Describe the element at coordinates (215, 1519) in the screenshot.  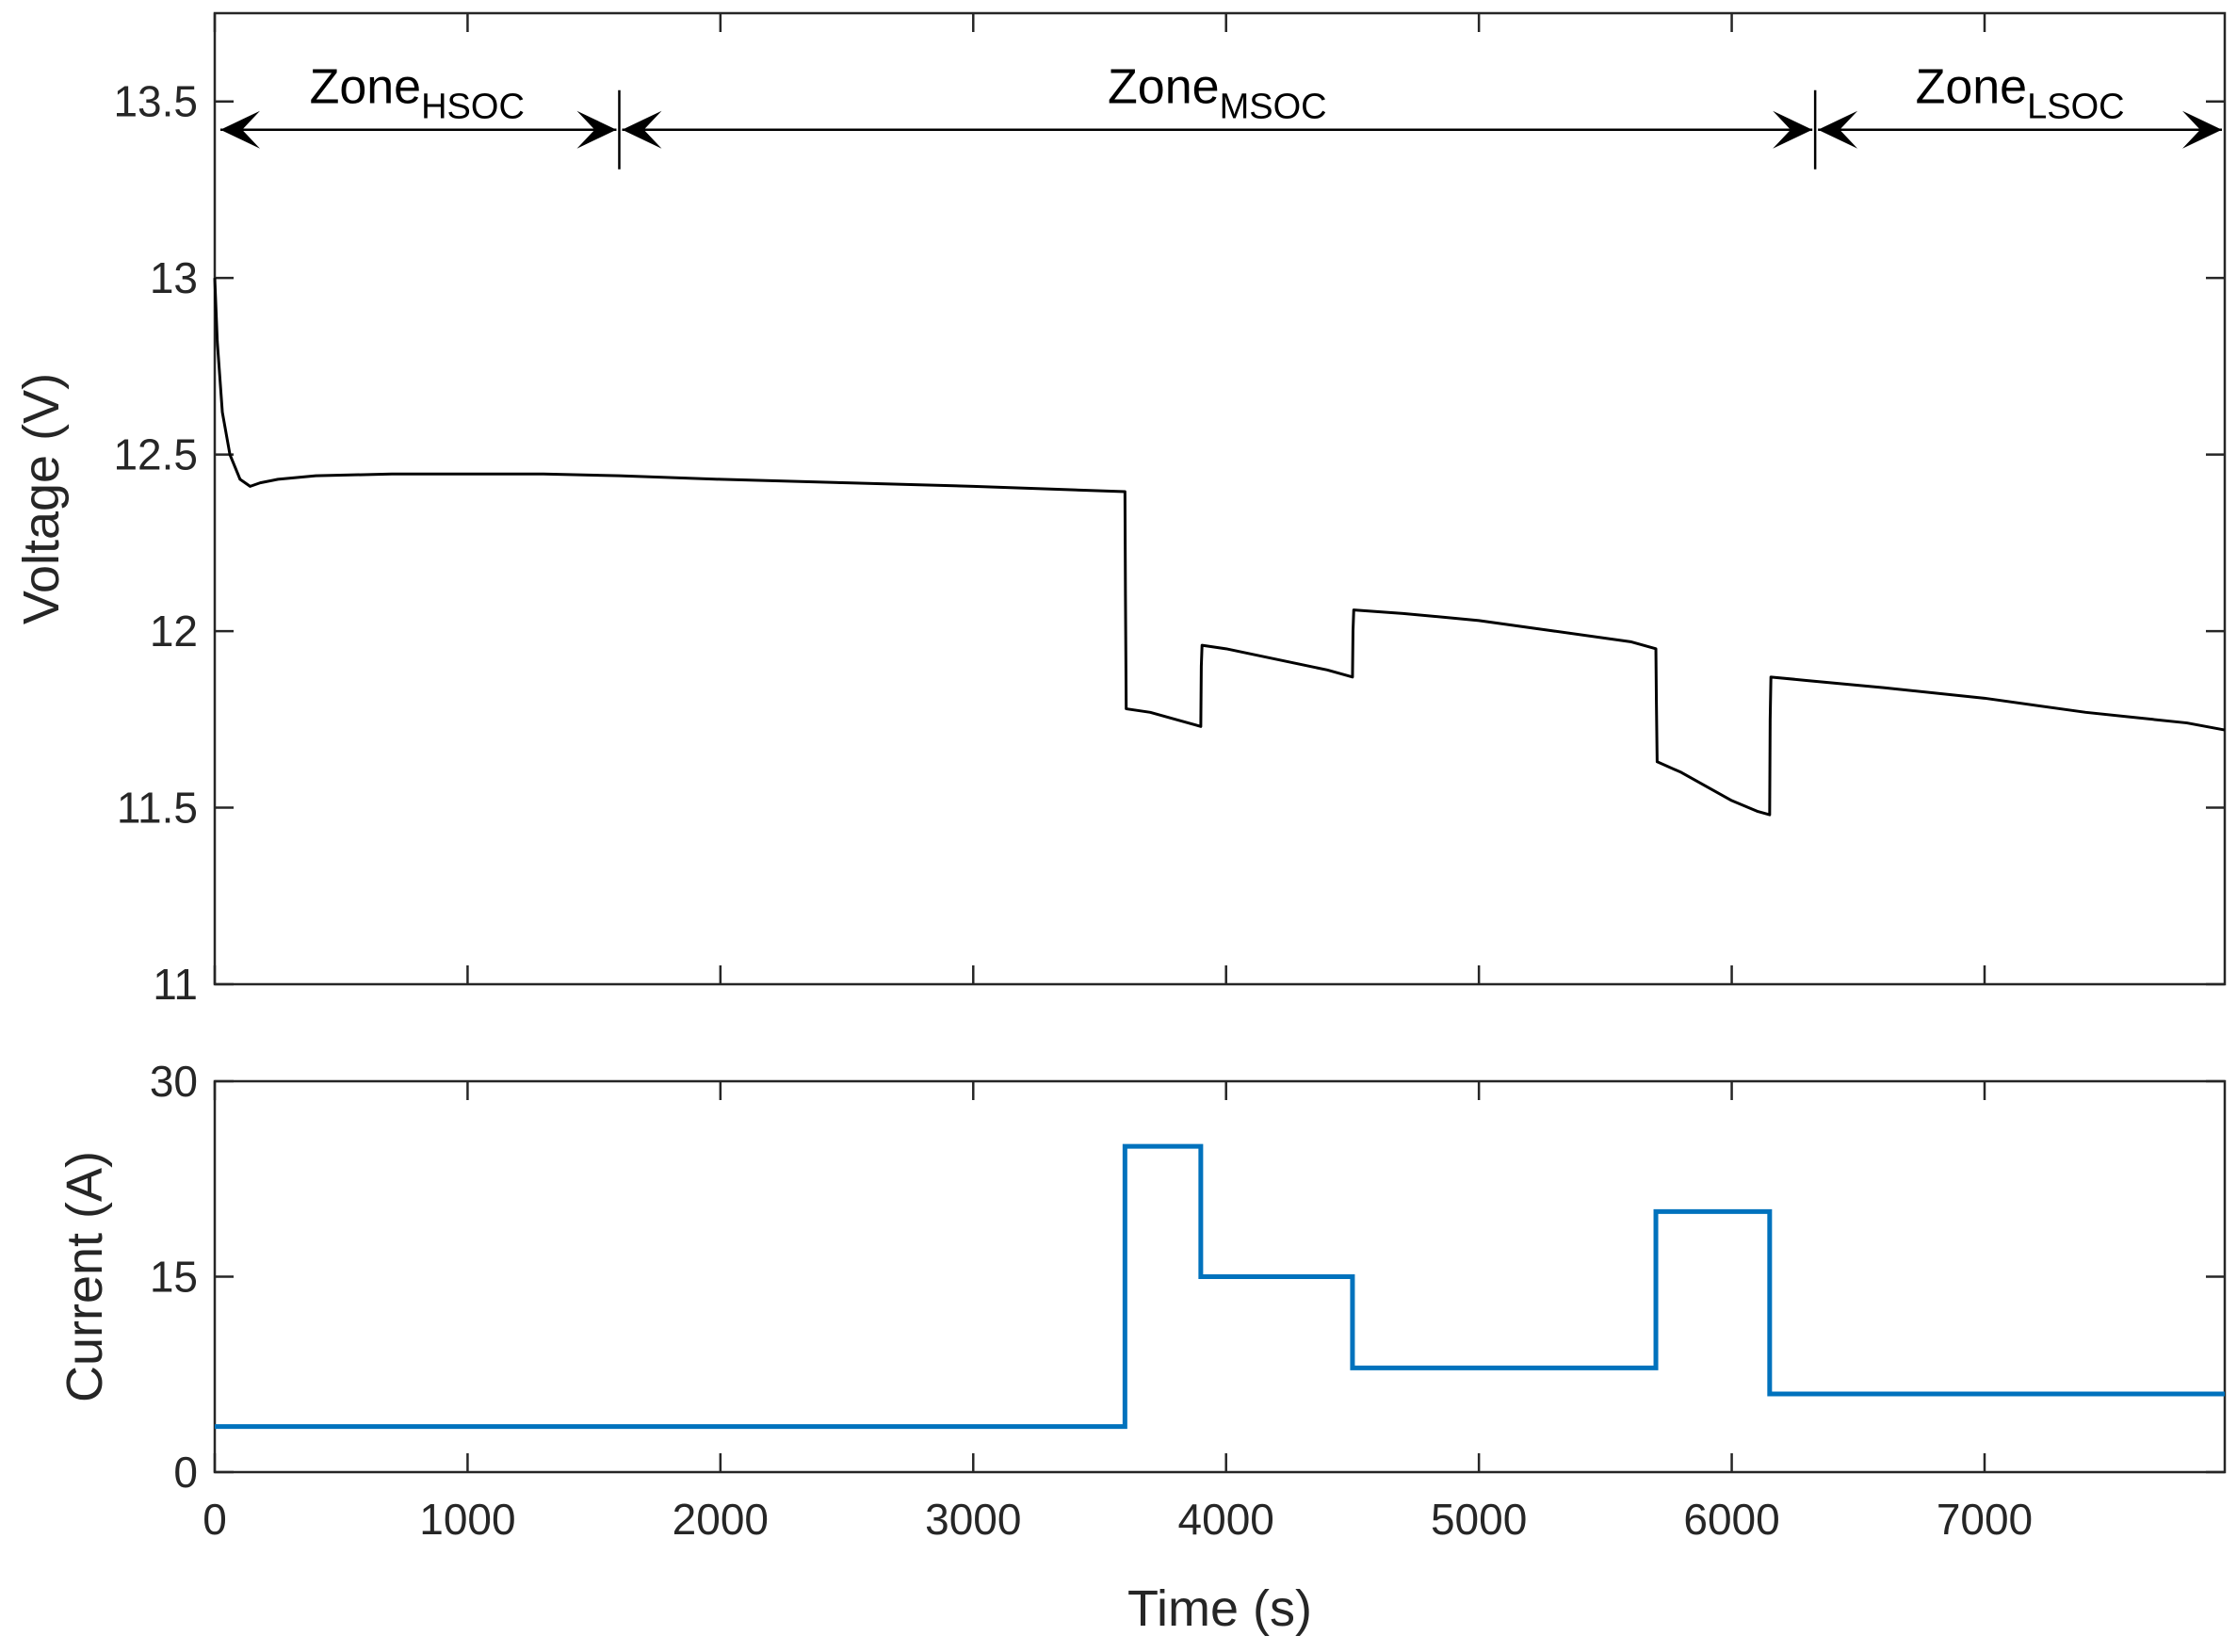
I see `x-tick-label: 0` at that location.